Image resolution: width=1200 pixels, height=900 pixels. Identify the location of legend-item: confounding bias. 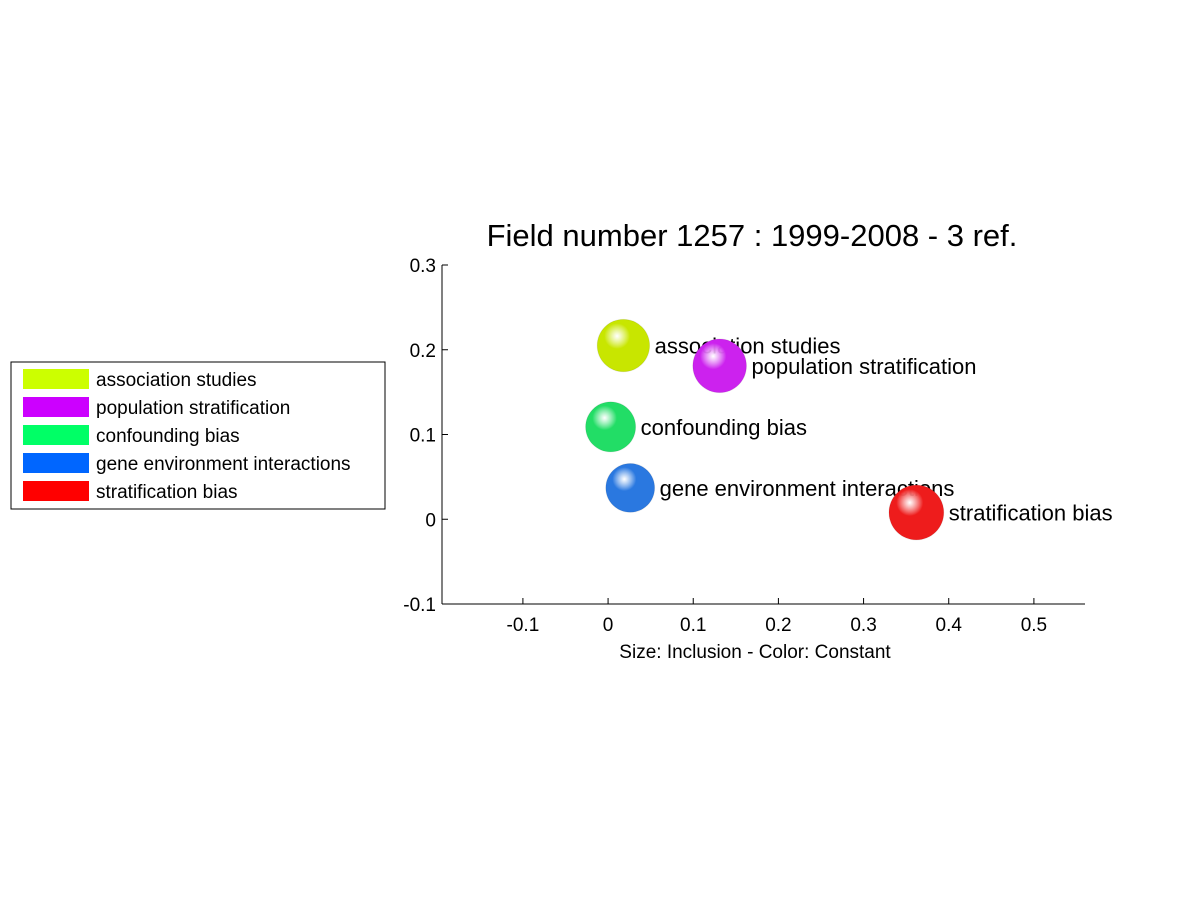
(131, 436).